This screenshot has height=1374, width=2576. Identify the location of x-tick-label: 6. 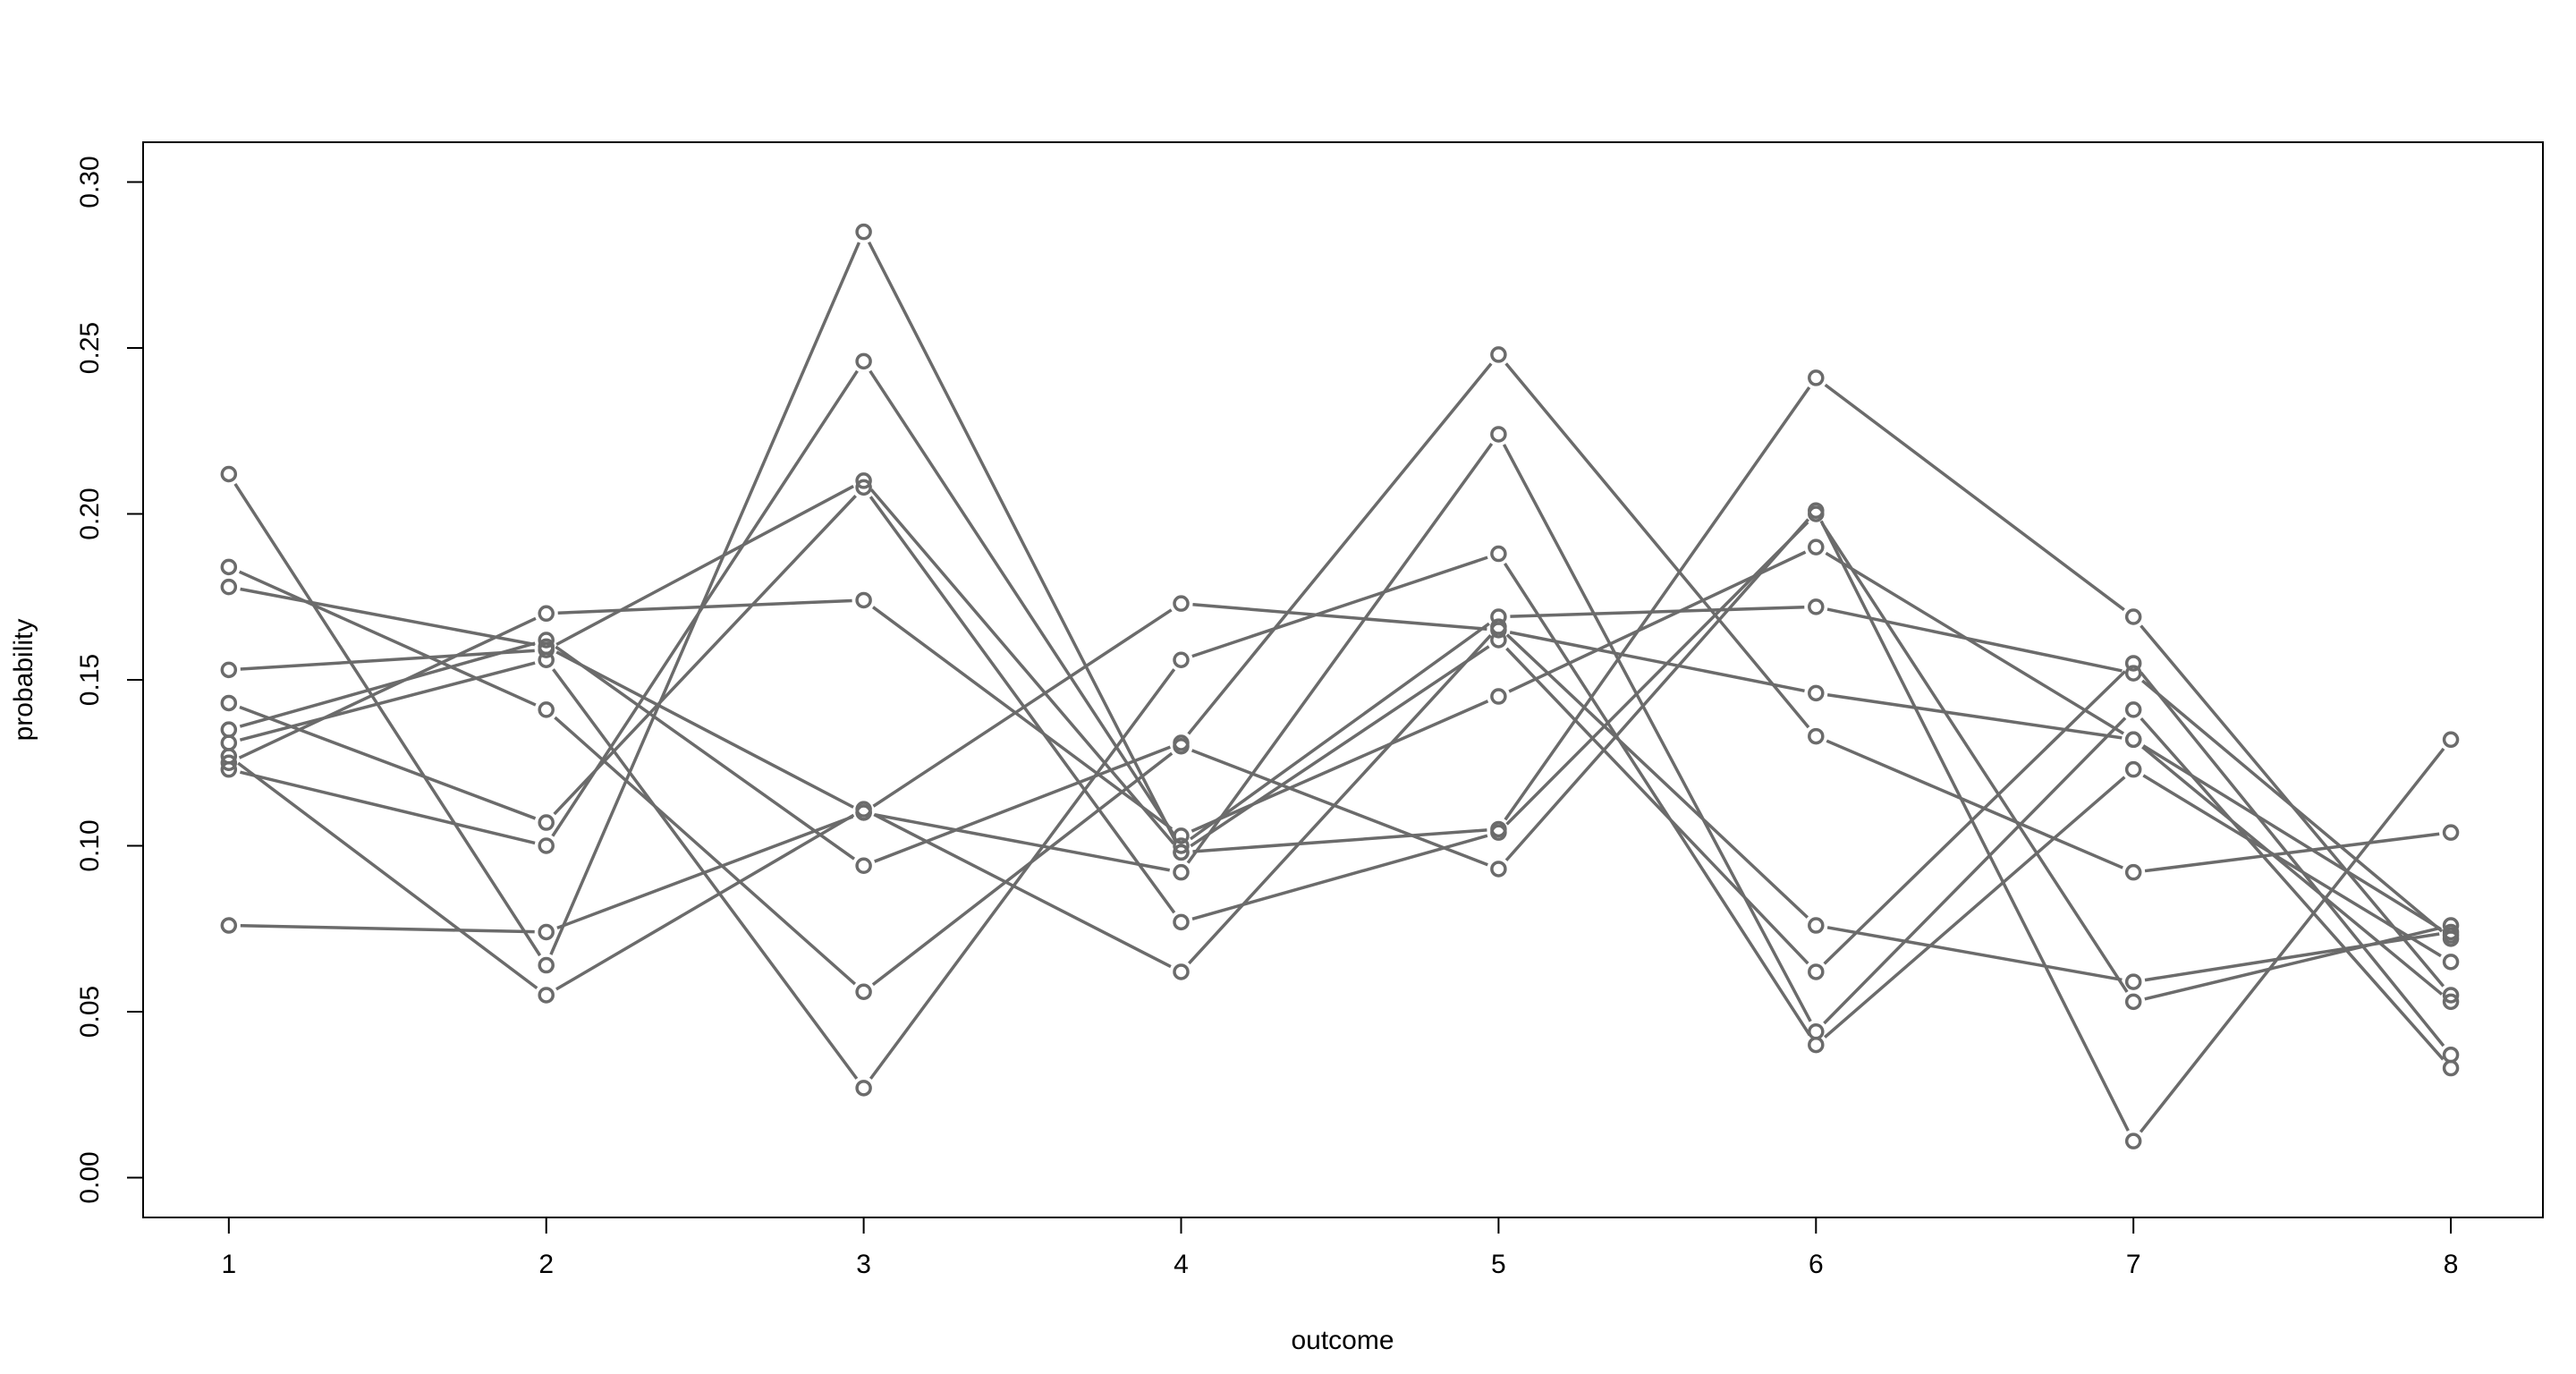
(1816, 1264).